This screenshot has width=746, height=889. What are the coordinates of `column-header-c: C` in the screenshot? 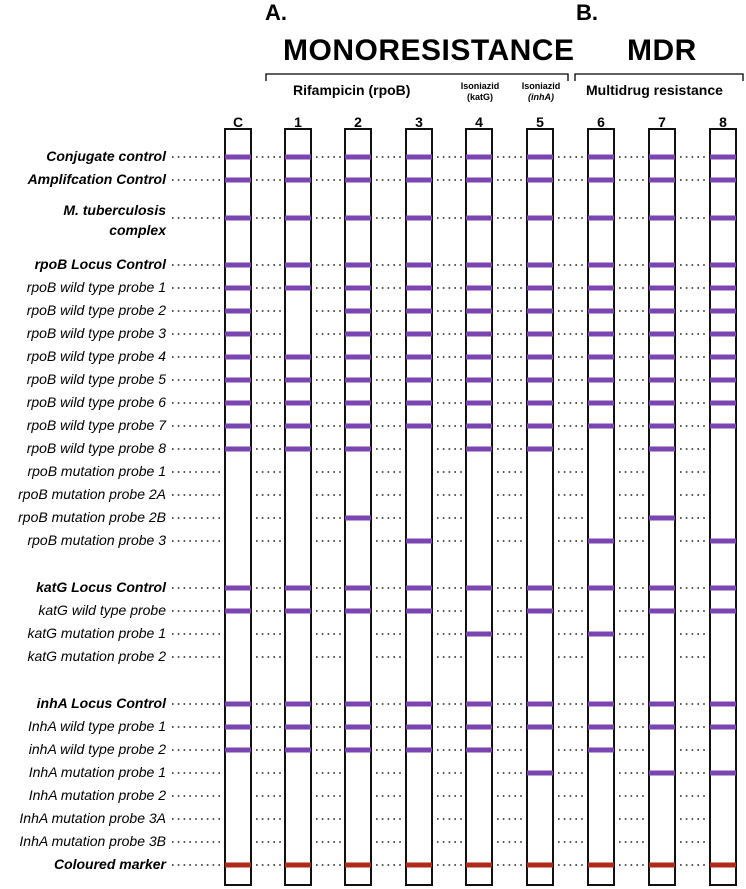 It's located at (238, 122).